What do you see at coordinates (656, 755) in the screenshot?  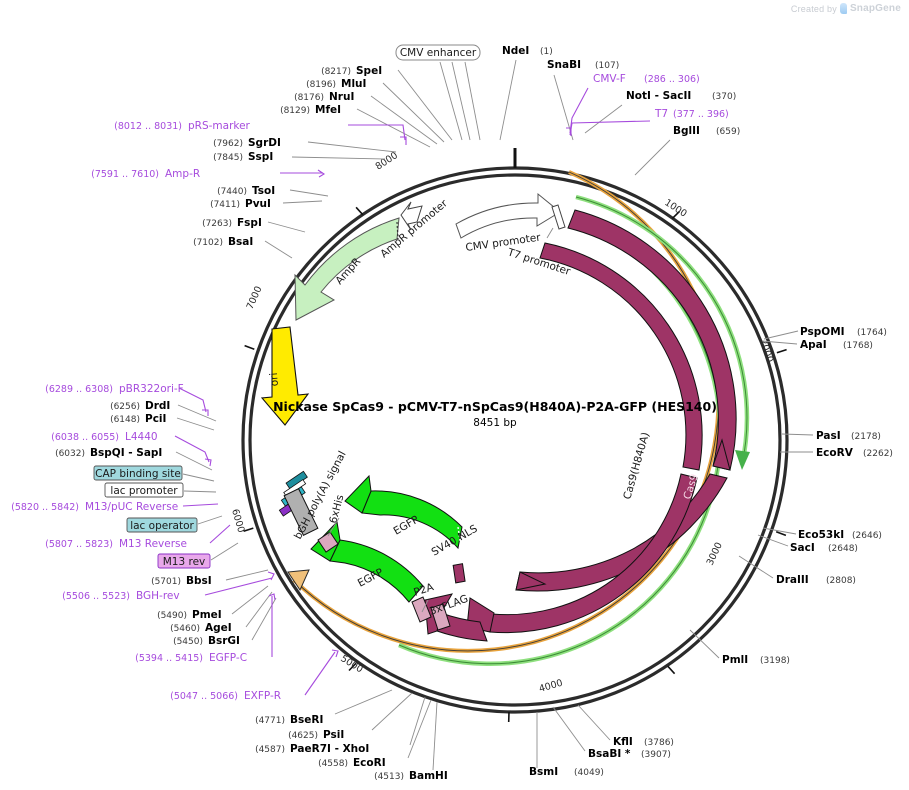 I see `enzyme-bsabi-pos: (3907)` at bounding box center [656, 755].